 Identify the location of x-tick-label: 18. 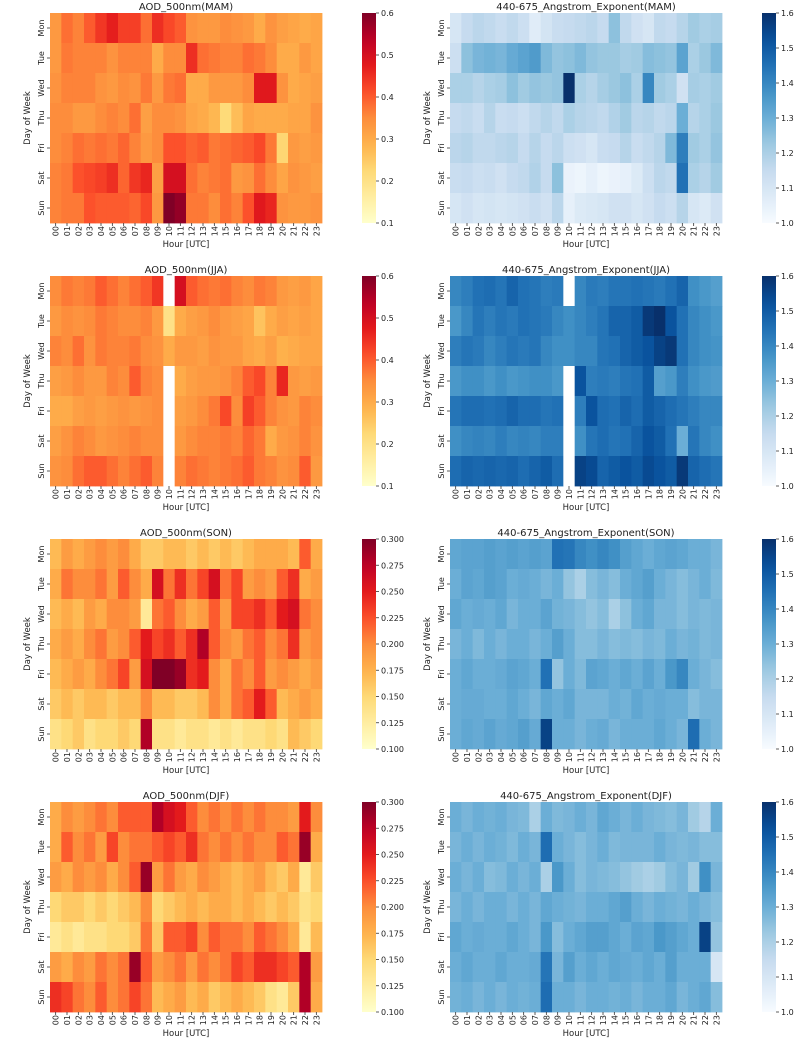
(660, 231).